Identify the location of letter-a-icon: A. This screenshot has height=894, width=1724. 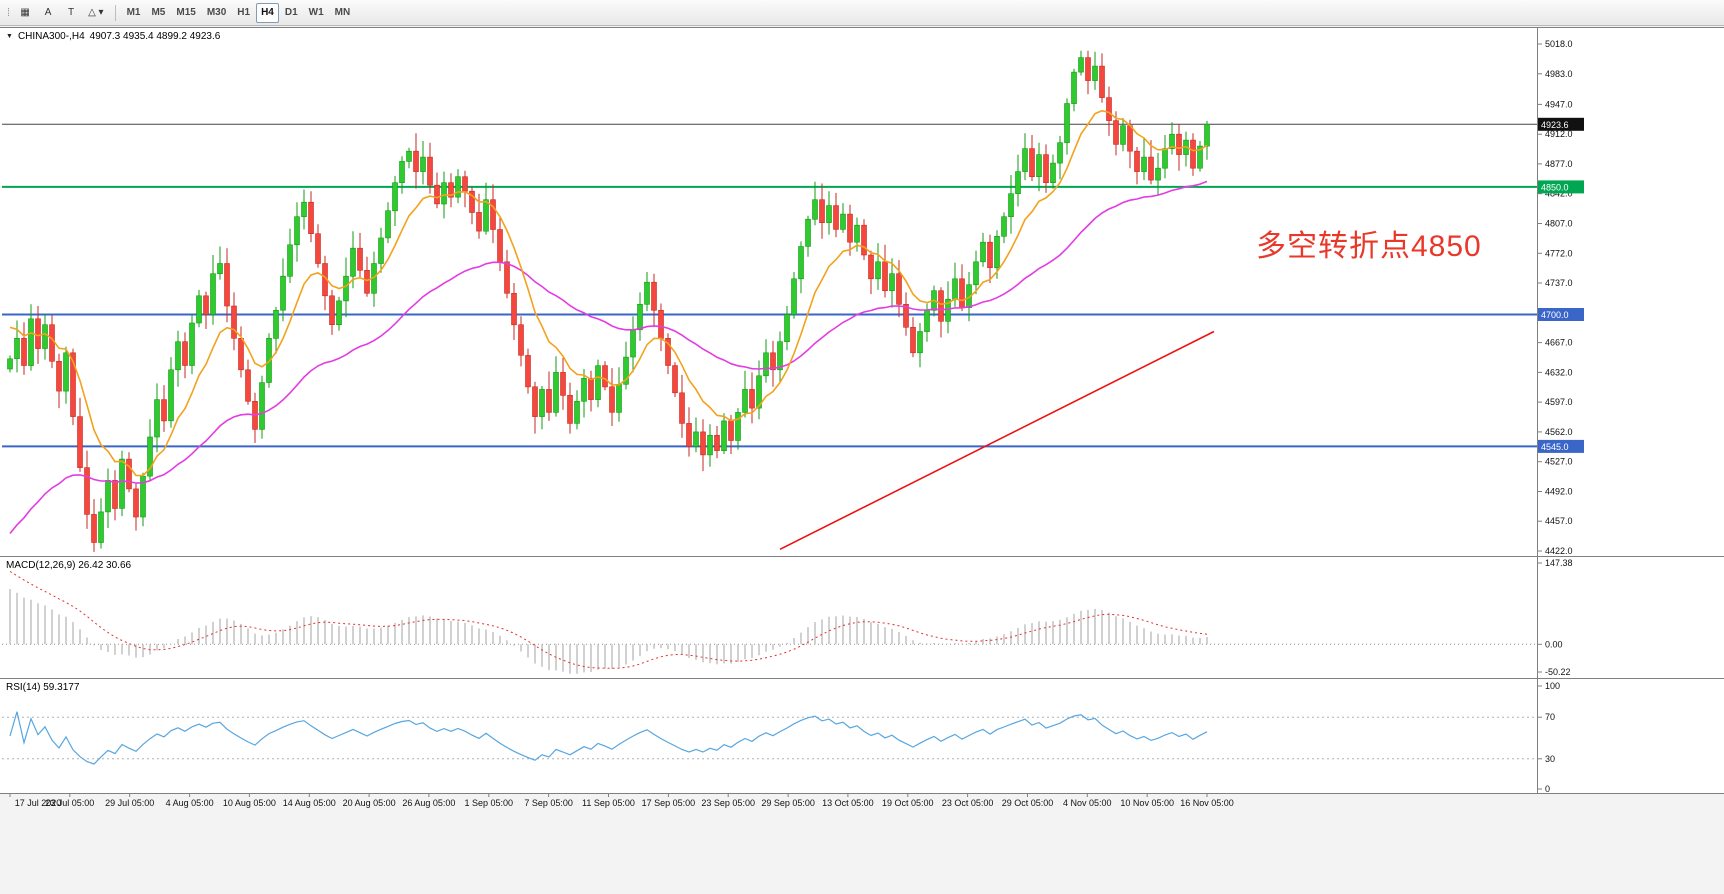
(48, 12).